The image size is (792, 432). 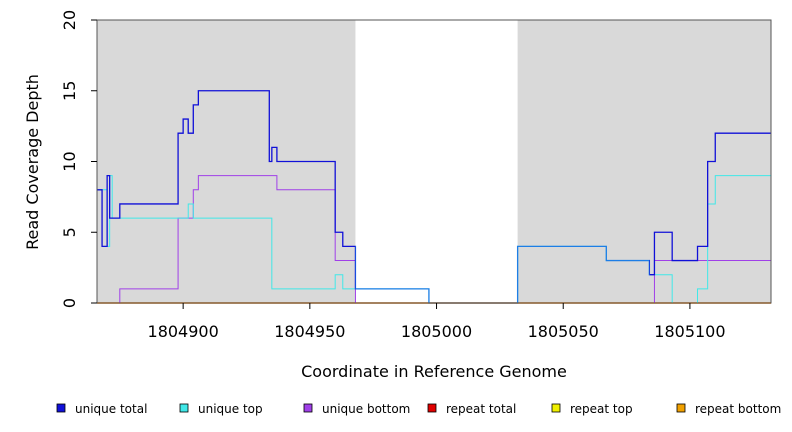 I want to click on legend-label: repeat top, so click(x=601, y=409).